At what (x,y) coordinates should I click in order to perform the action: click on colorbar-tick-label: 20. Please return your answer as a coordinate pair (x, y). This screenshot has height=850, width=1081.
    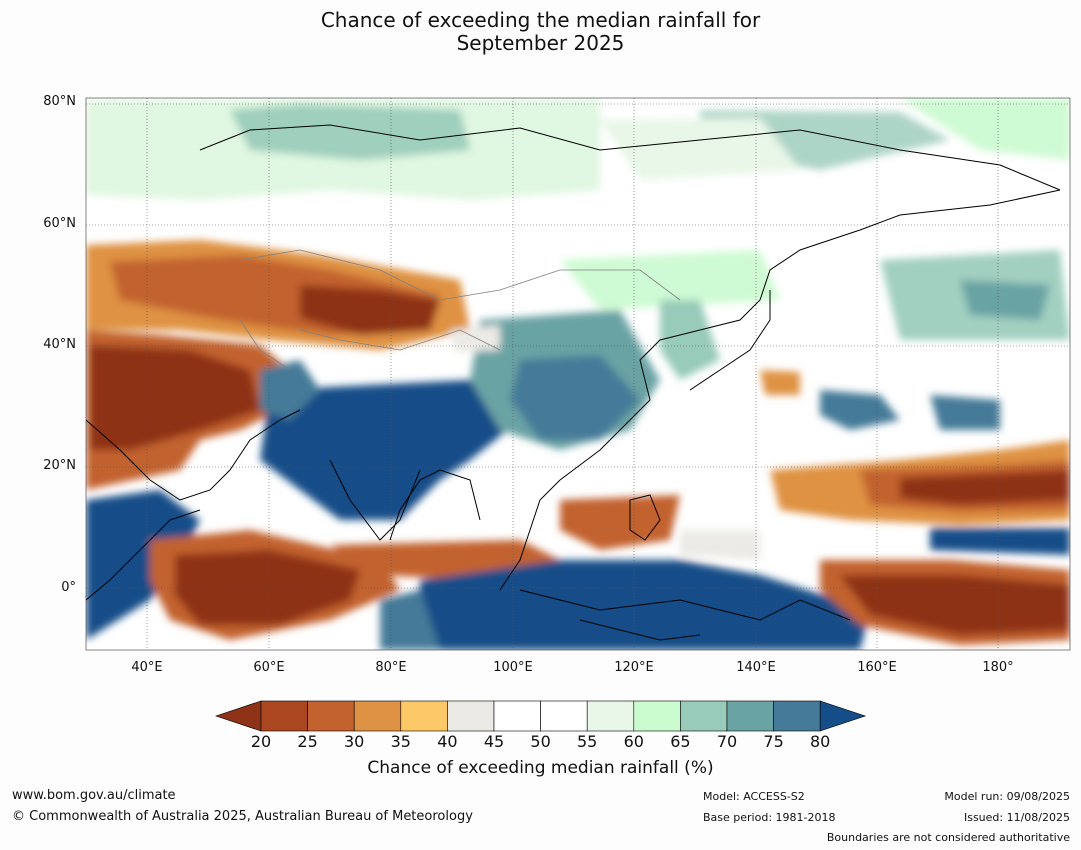
    Looking at the image, I should click on (261, 741).